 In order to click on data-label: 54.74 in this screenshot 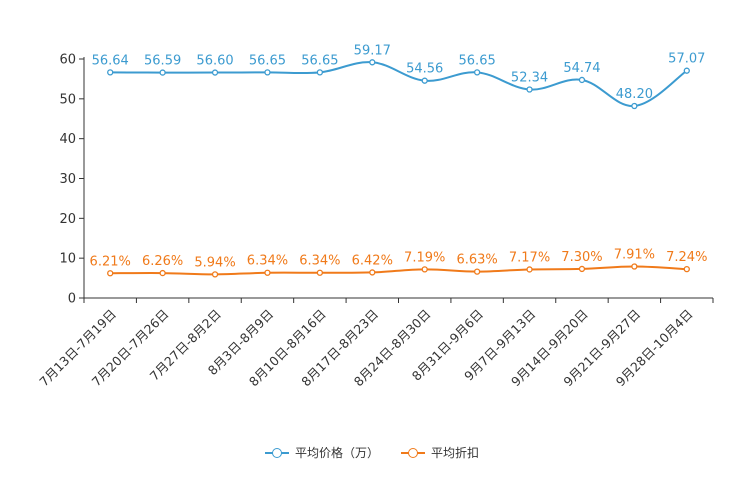, I will do `click(581, 68)`.